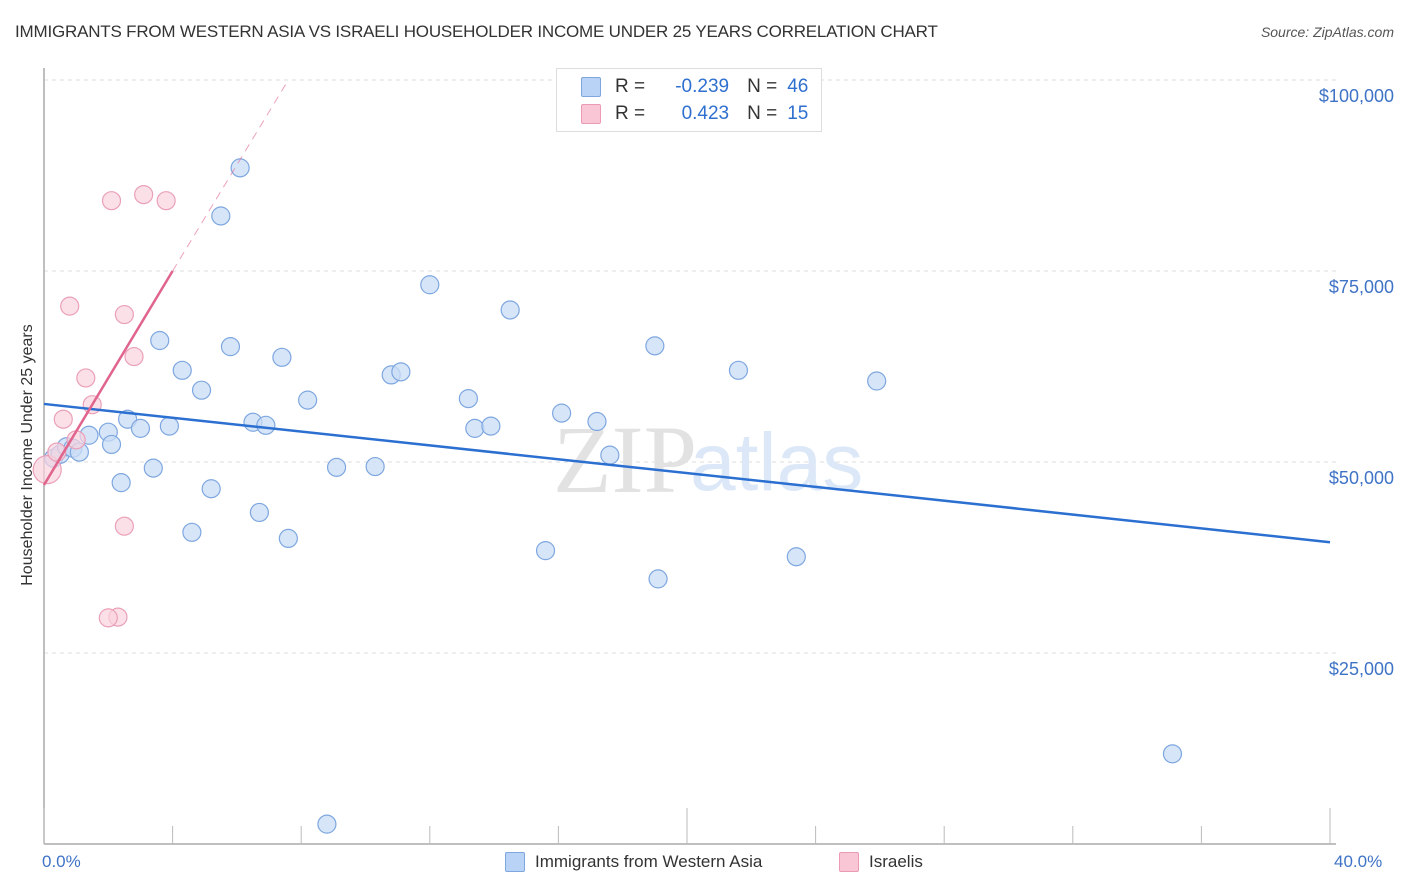 Image resolution: width=1406 pixels, height=892 pixels. What do you see at coordinates (1361, 478) in the screenshot?
I see `y-tick-50000: $50,000` at bounding box center [1361, 478].